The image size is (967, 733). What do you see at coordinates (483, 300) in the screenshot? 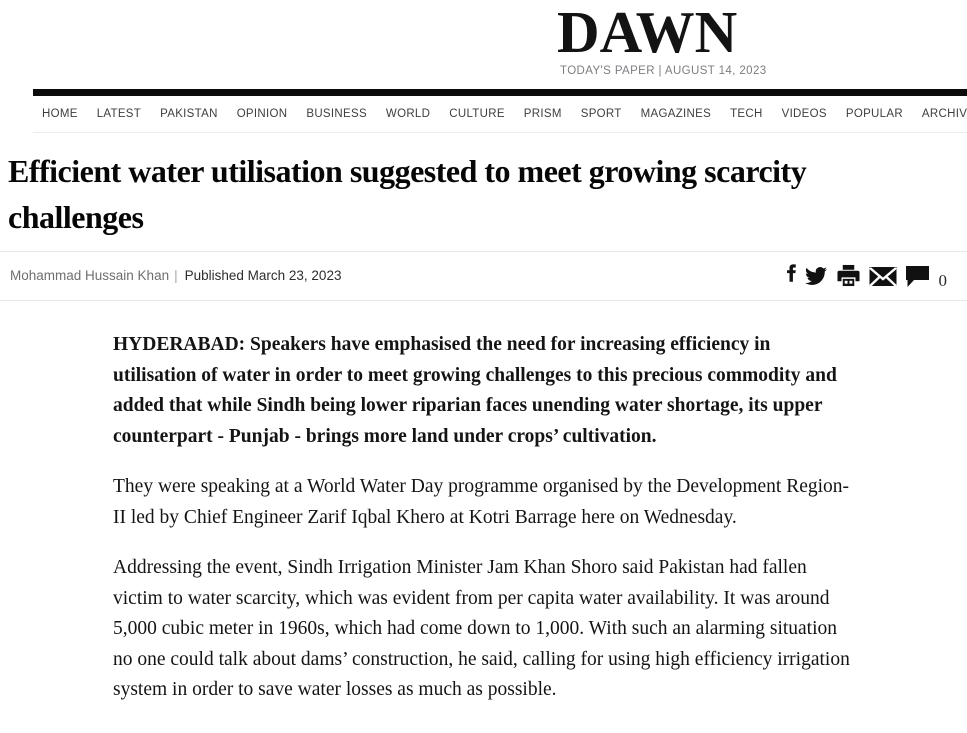
I see `divider-below-byline` at bounding box center [483, 300].